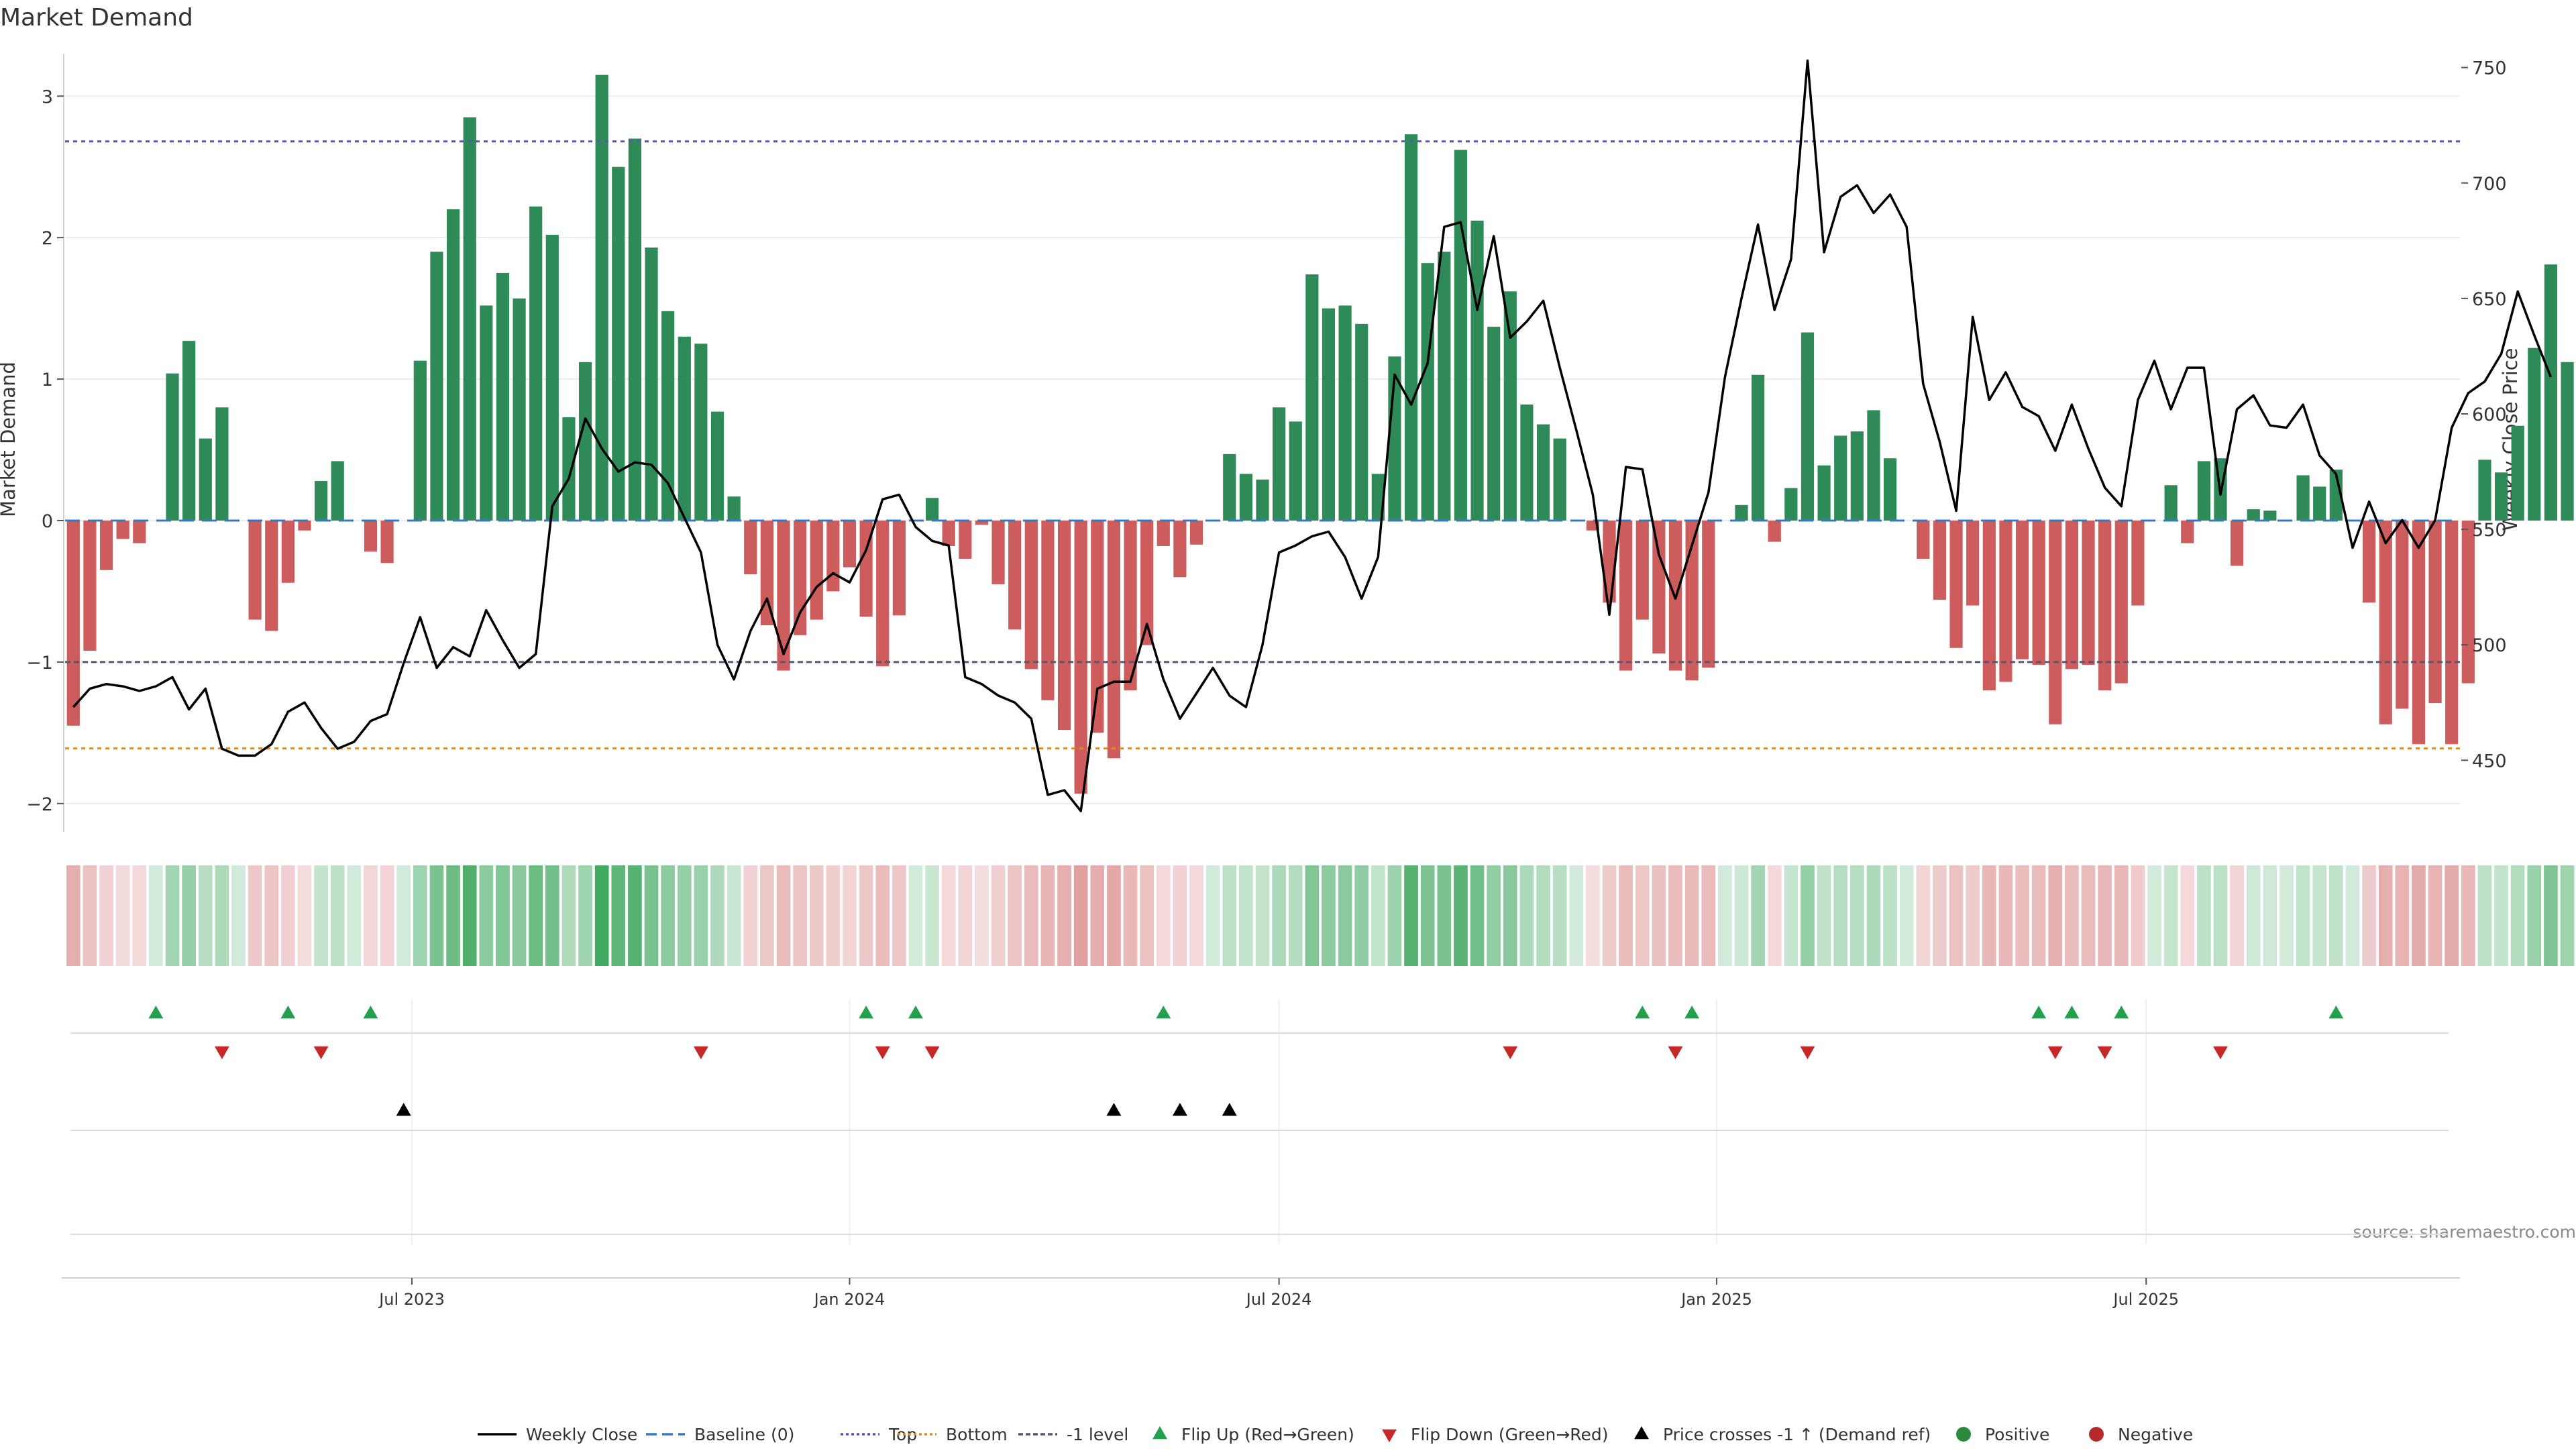 Image resolution: width=2576 pixels, height=1449 pixels. Describe the element at coordinates (1716, 1299) in the screenshot. I see `x-tick-label: Jan 2025` at that location.